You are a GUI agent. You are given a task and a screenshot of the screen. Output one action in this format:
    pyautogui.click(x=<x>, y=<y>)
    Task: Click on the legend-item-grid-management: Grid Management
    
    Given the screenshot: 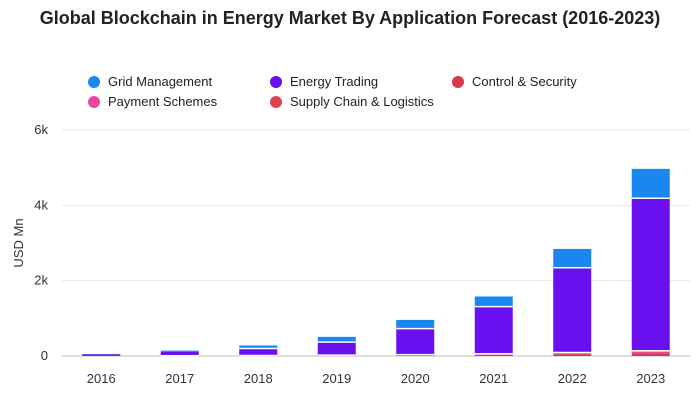 What is the action you would take?
    pyautogui.click(x=179, y=81)
    